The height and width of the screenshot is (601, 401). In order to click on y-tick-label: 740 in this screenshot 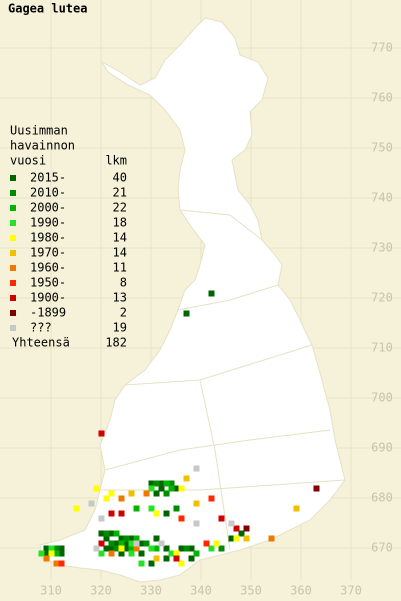, I will do `click(382, 198)`.